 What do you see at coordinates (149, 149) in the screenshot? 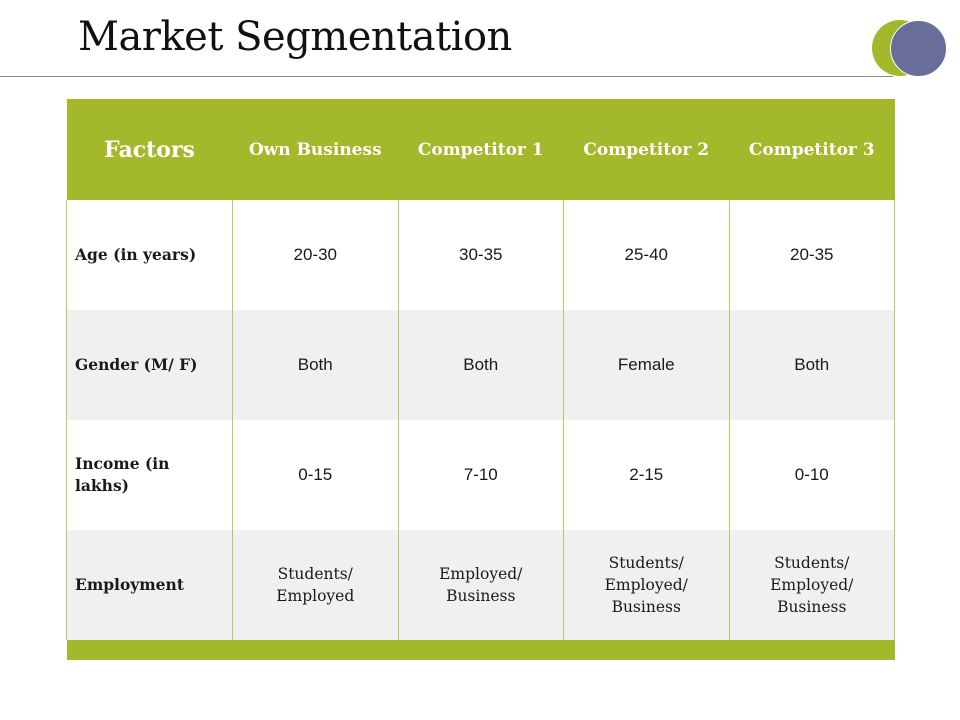
I see `header-factors: Factors` at bounding box center [149, 149].